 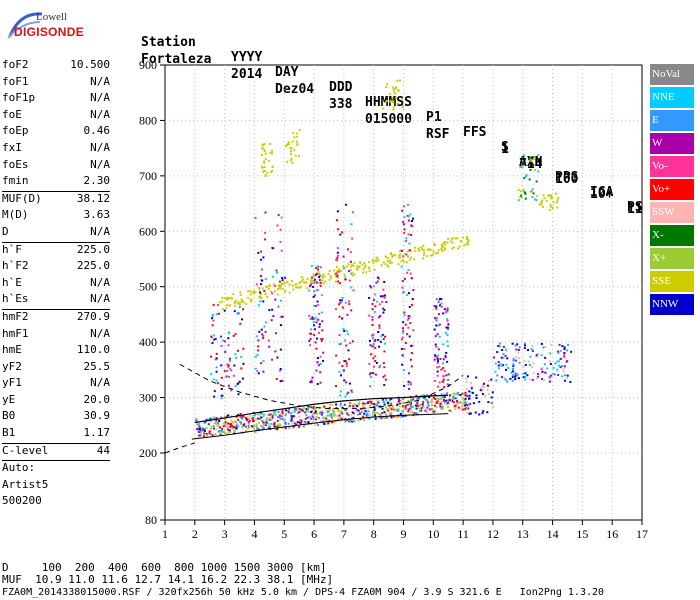 I want to click on param-value: N/A, so click(x=100, y=164).